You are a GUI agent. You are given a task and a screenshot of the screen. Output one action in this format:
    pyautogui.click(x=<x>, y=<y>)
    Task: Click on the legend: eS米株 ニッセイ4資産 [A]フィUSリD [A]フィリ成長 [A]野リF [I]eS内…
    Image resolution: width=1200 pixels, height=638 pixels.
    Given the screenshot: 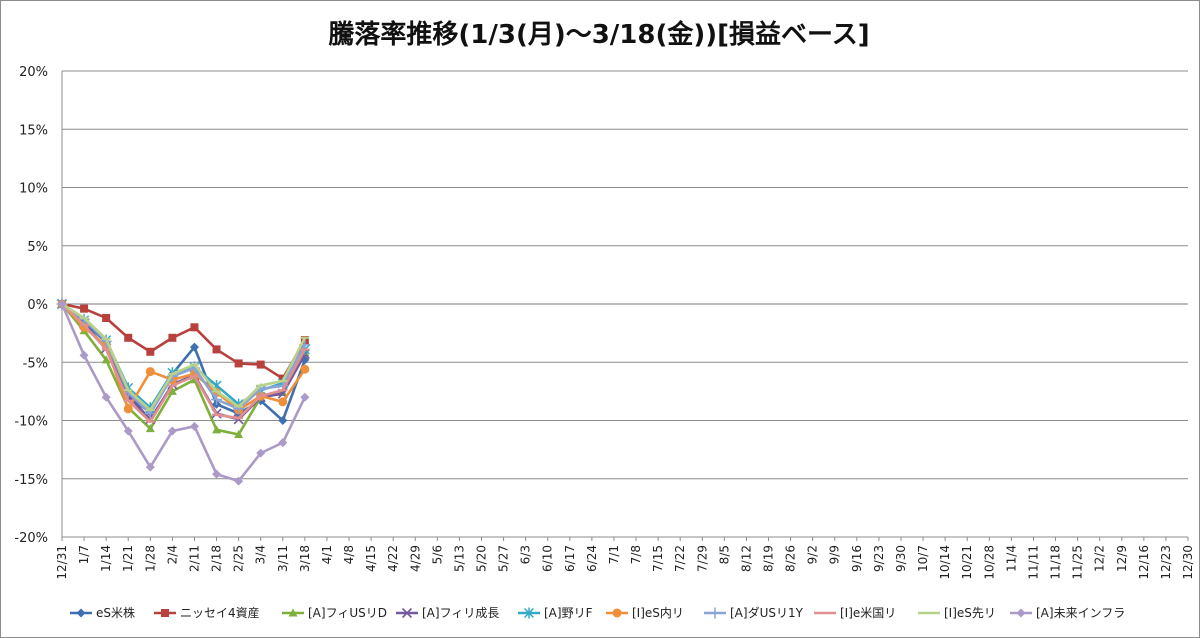 What is the action you would take?
    pyautogui.click(x=597, y=612)
    